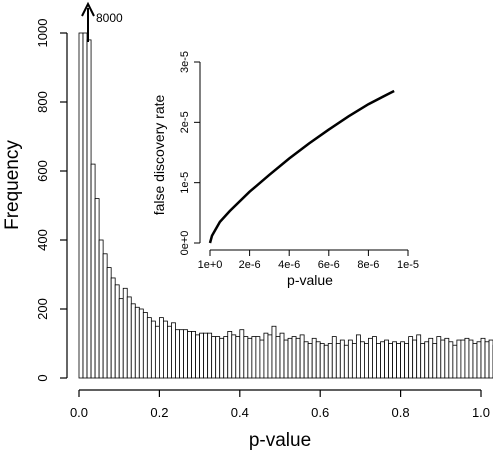  What do you see at coordinates (408, 265) in the screenshot?
I see `inset-x-tick-label: 1e-5` at bounding box center [408, 265].